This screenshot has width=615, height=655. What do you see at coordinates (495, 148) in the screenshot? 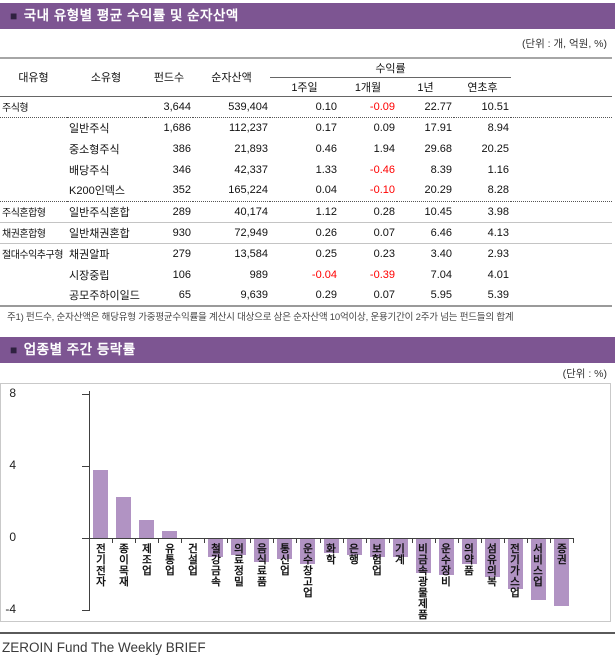
I see `cell-rytd: 20.25` at bounding box center [495, 148].